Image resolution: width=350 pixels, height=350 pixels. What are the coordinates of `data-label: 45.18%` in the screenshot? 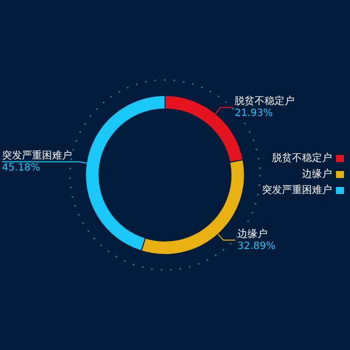 It's located at (21, 168).